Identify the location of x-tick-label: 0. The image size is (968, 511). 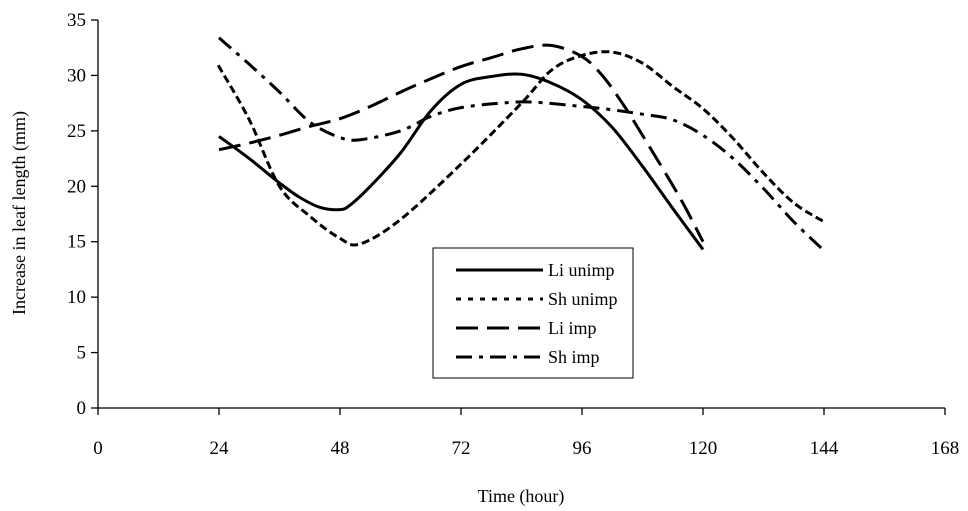
(98, 448).